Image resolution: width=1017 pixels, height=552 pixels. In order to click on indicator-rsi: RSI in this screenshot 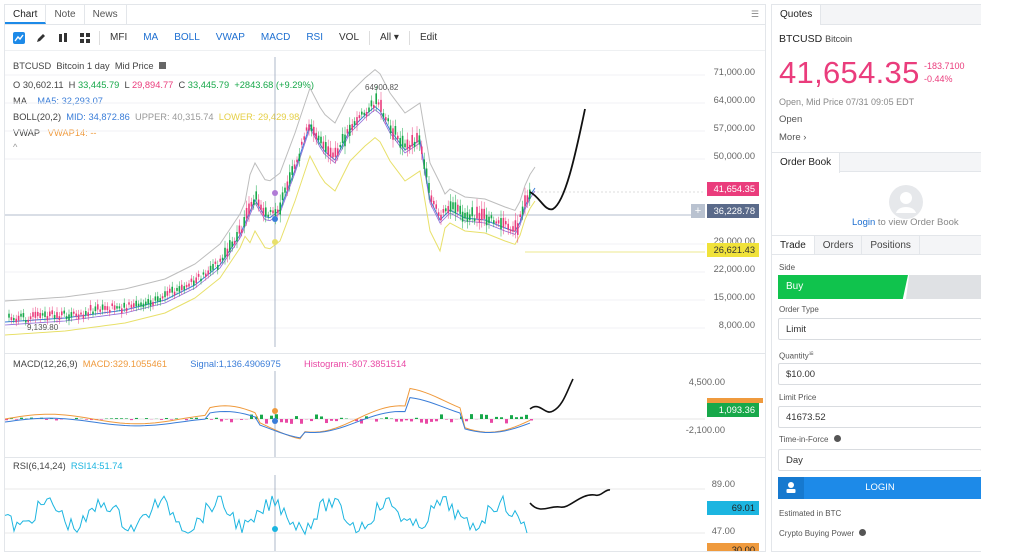, I will do `click(314, 37)`.